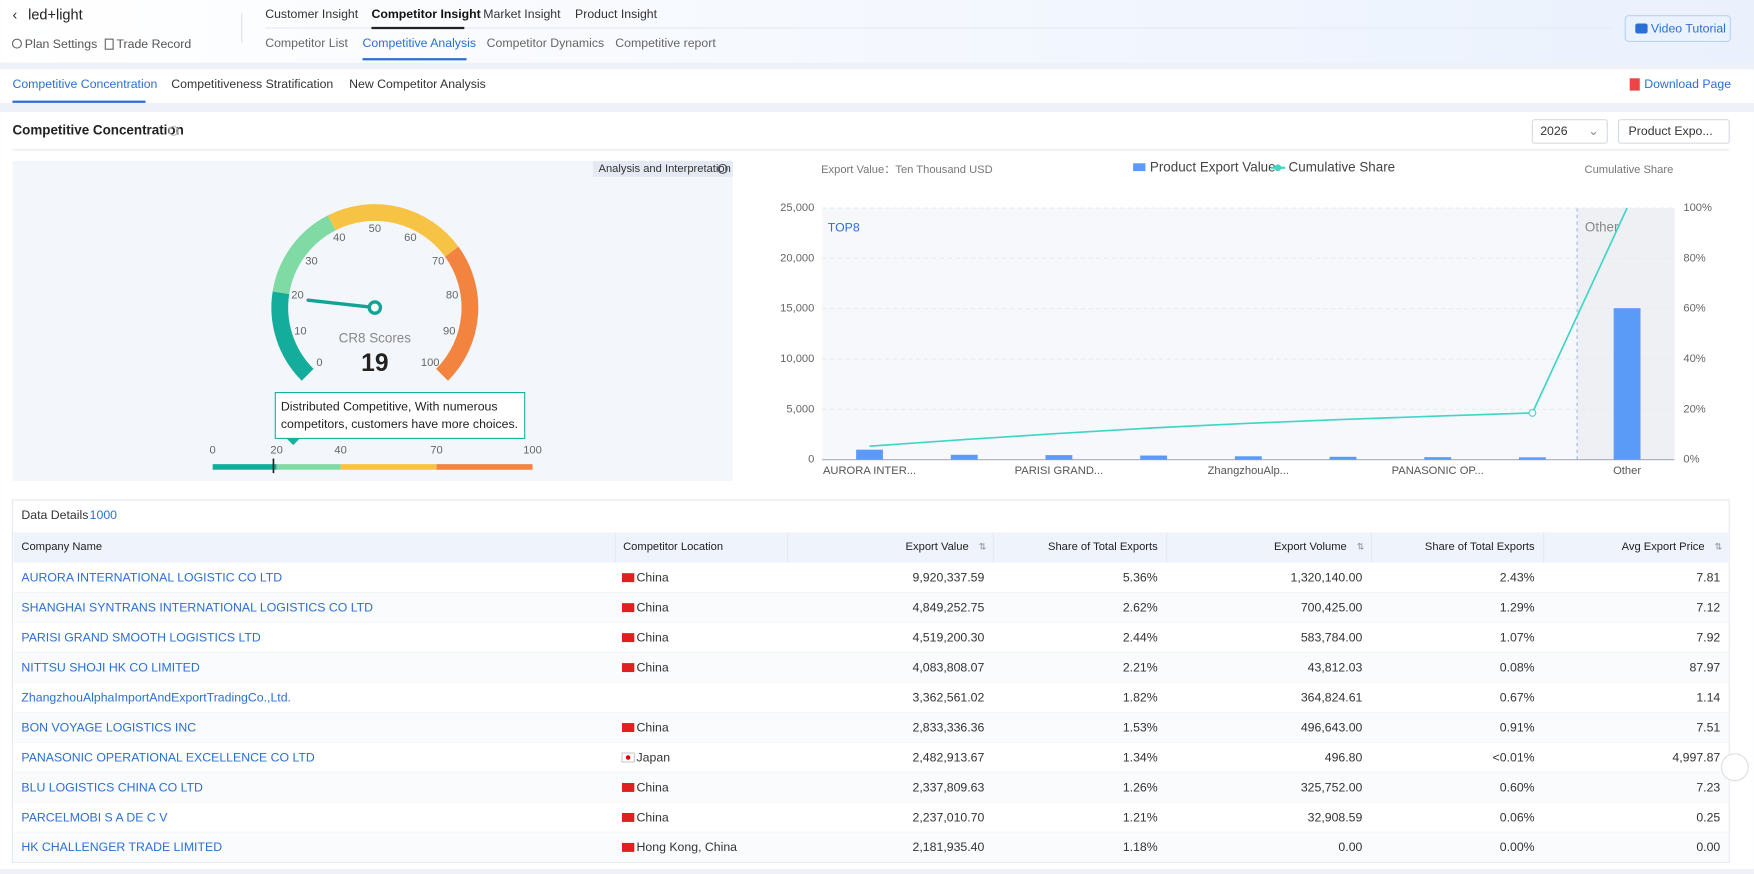  Describe the element at coordinates (410, 238) in the screenshot. I see `gauge-tick-label: 60` at that location.